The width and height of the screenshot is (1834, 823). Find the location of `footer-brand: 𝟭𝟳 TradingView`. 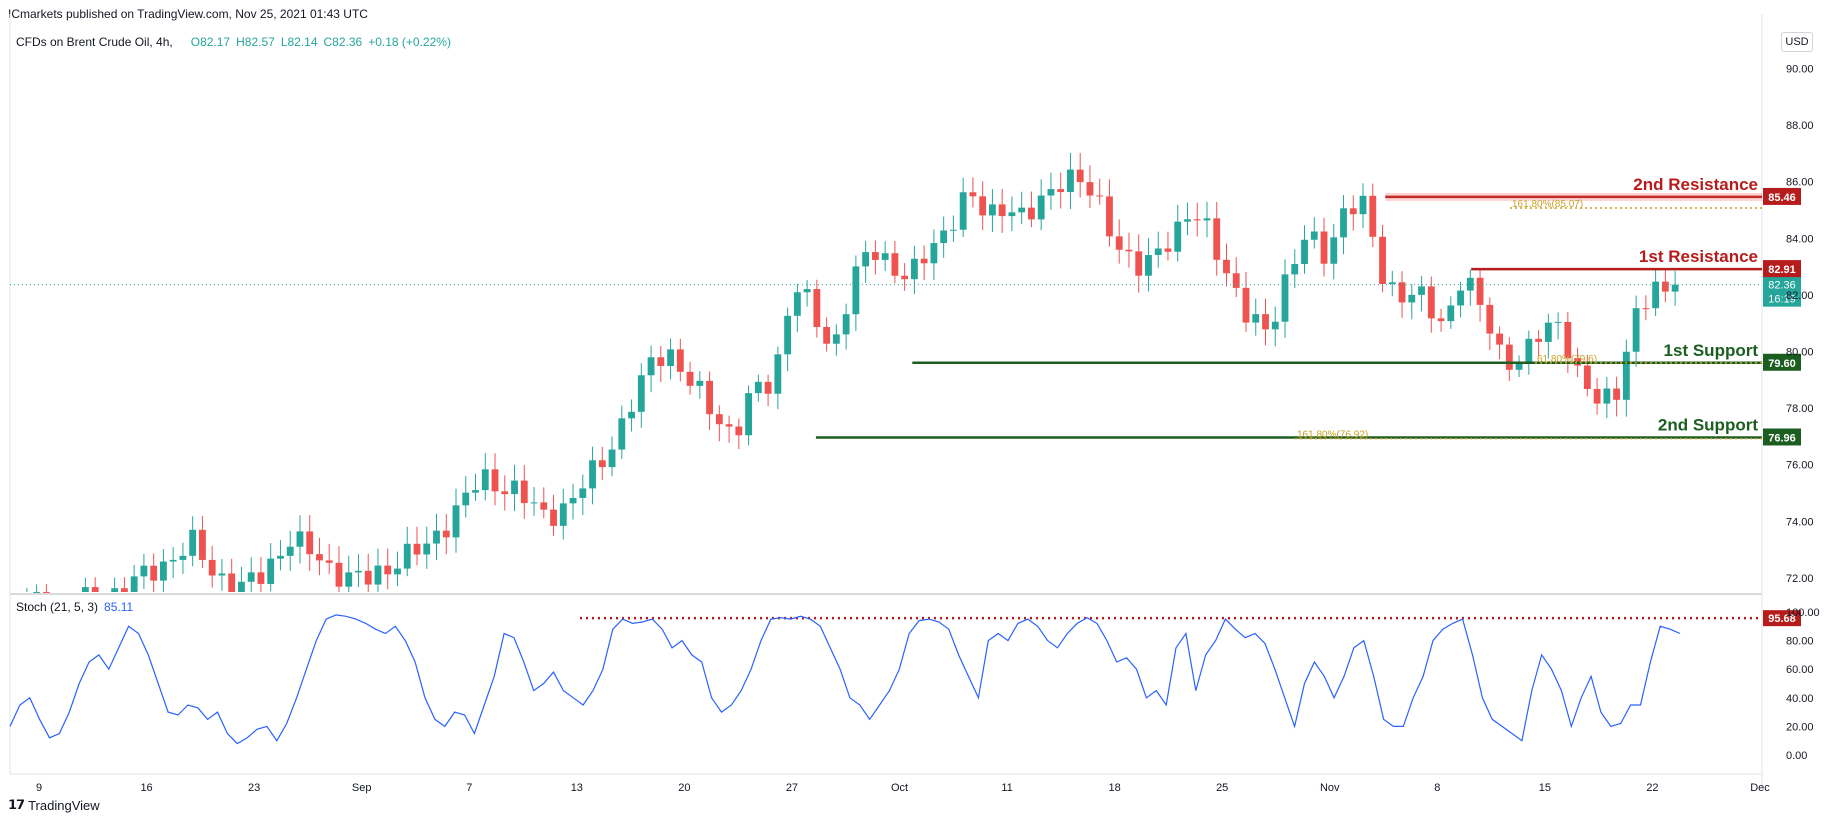

footer-brand: 𝟭𝟳 TradingView is located at coordinates (54, 805).